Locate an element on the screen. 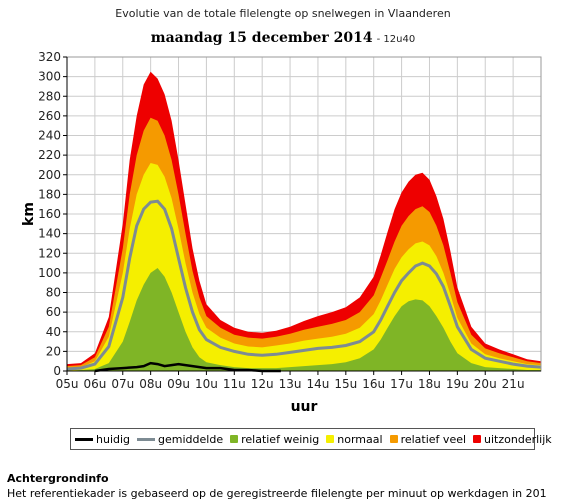 The height and width of the screenshot is (504, 566). y-tick-label: 140 is located at coordinates (49, 234).